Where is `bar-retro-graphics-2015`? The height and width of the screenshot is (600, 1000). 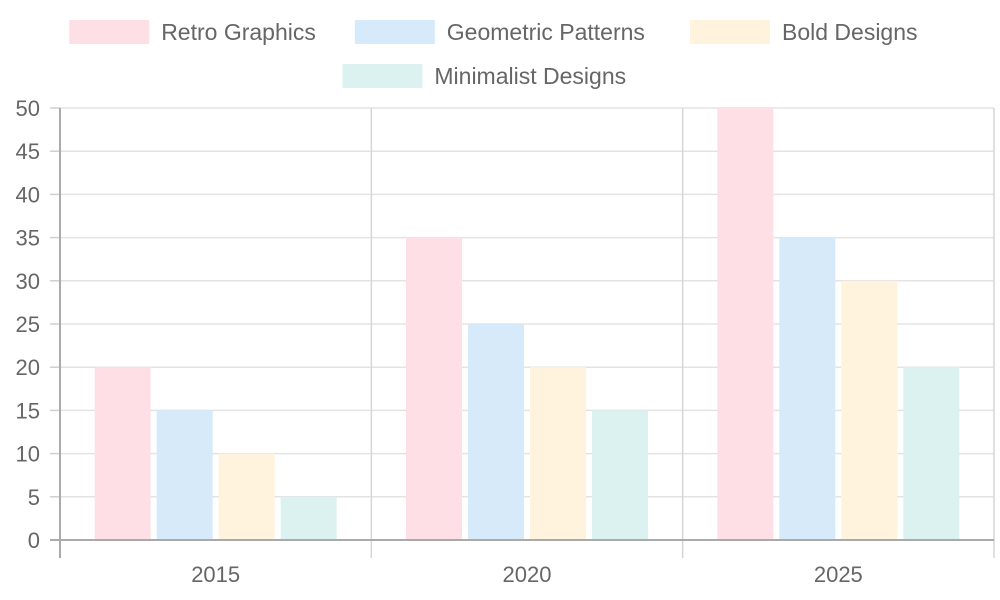
bar-retro-graphics-2015 is located at coordinates (122, 453).